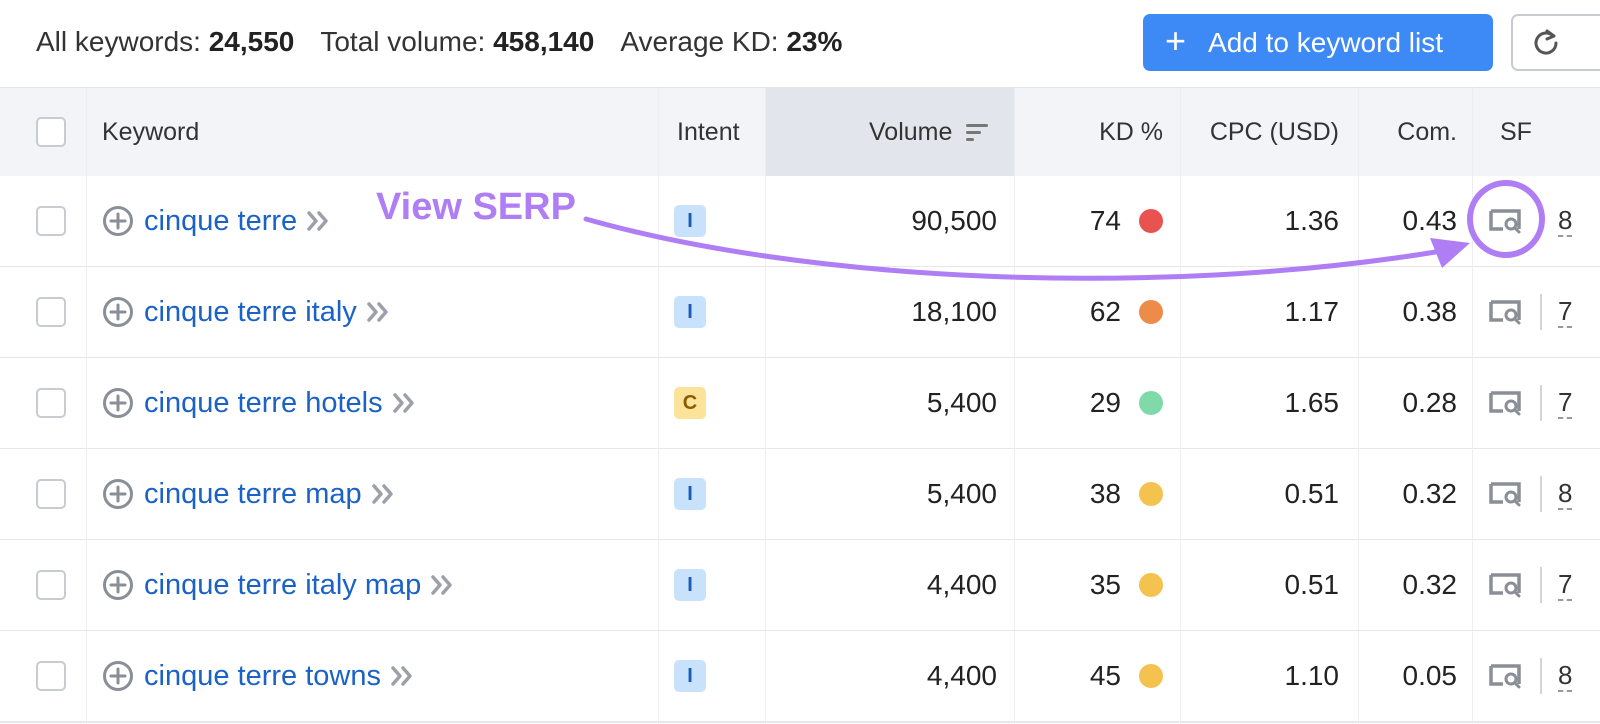  What do you see at coordinates (283, 584) in the screenshot?
I see `keyword-link: cinque terre italy map` at bounding box center [283, 584].